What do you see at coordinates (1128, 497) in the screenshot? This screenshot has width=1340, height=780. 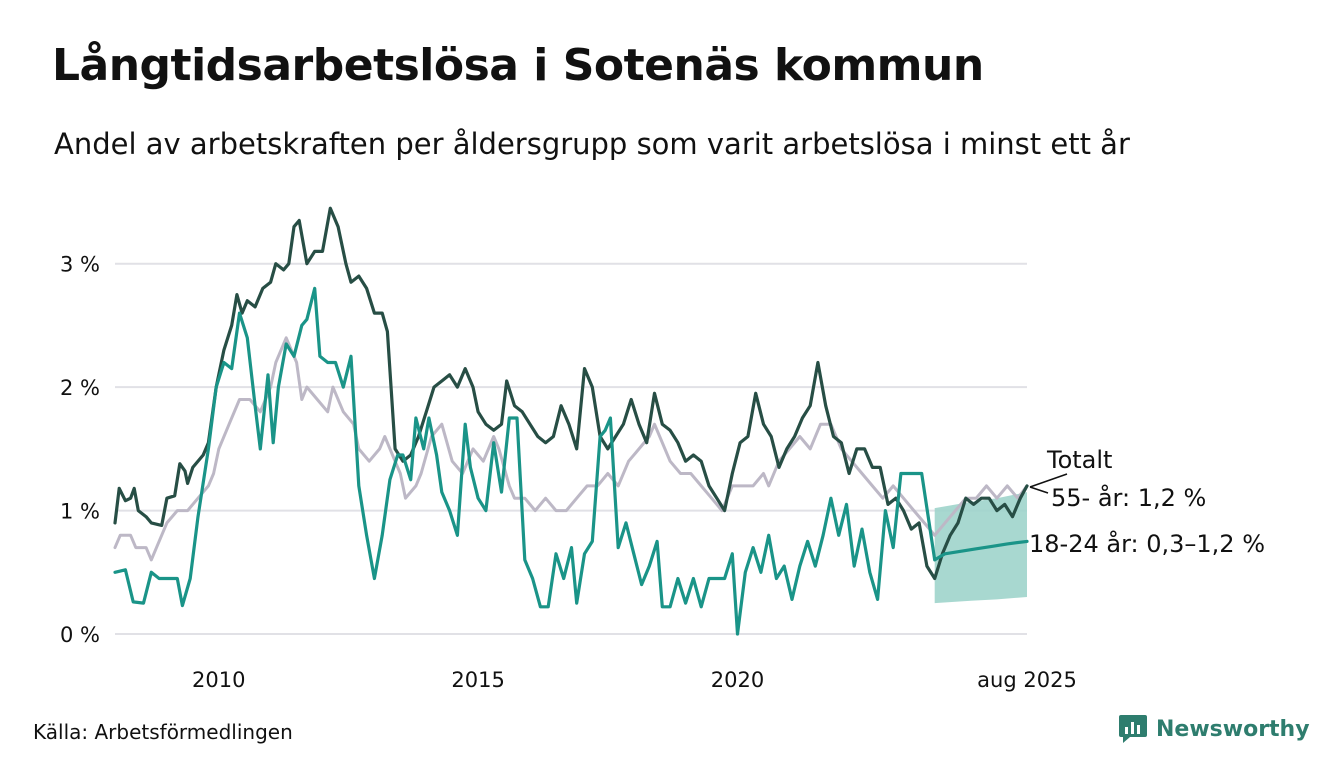 I see `end-label-55: 55- år: 1,2 %` at bounding box center [1128, 497].